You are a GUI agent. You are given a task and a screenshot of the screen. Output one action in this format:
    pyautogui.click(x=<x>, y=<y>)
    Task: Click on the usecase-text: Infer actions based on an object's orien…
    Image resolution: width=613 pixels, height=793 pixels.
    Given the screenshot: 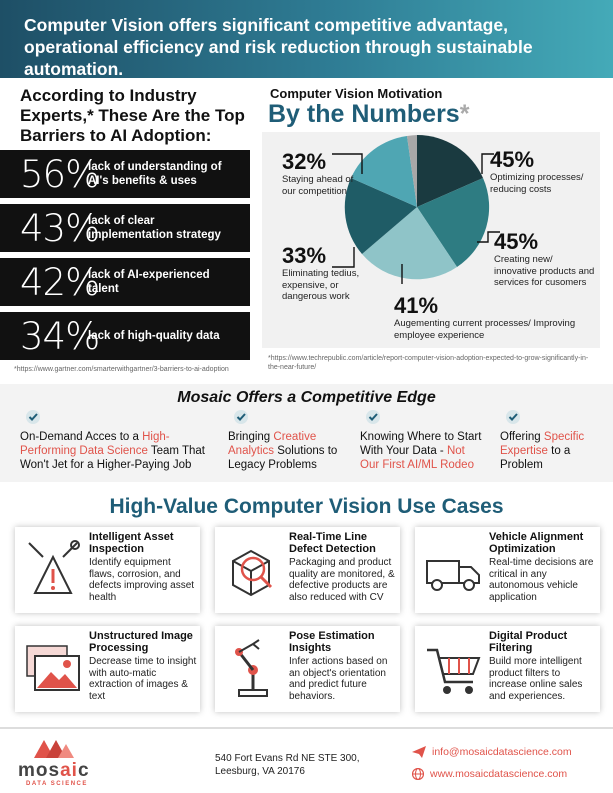 What is the action you would take?
    pyautogui.click(x=338, y=679)
    